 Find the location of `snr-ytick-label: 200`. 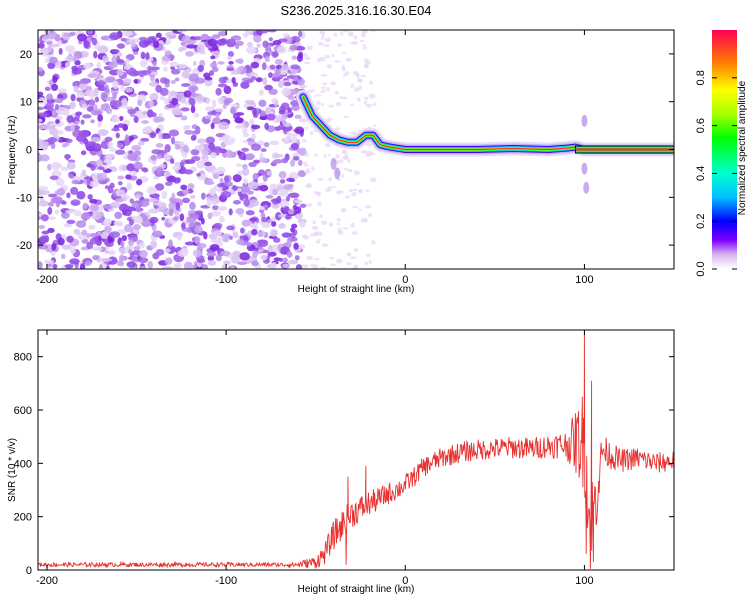

snr-ytick-label: 200 is located at coordinates (23, 518).